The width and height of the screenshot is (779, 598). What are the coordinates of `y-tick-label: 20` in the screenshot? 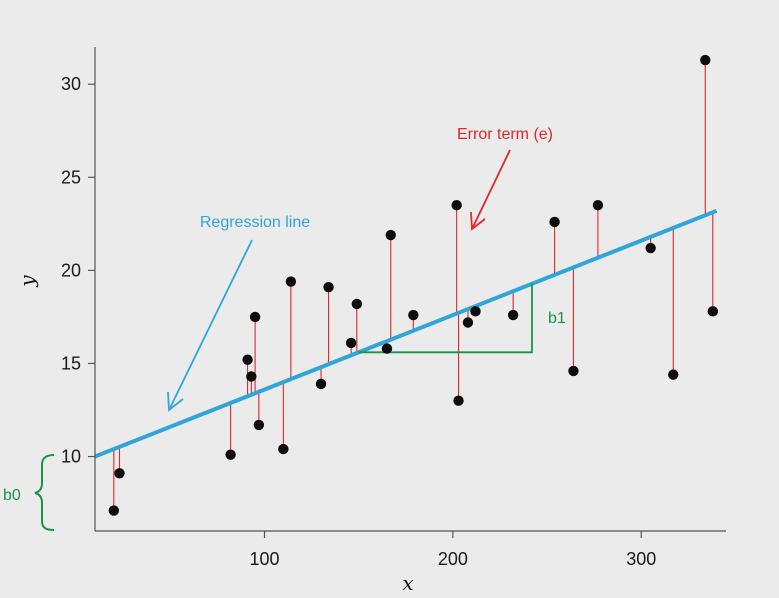 It's located at (71, 270).